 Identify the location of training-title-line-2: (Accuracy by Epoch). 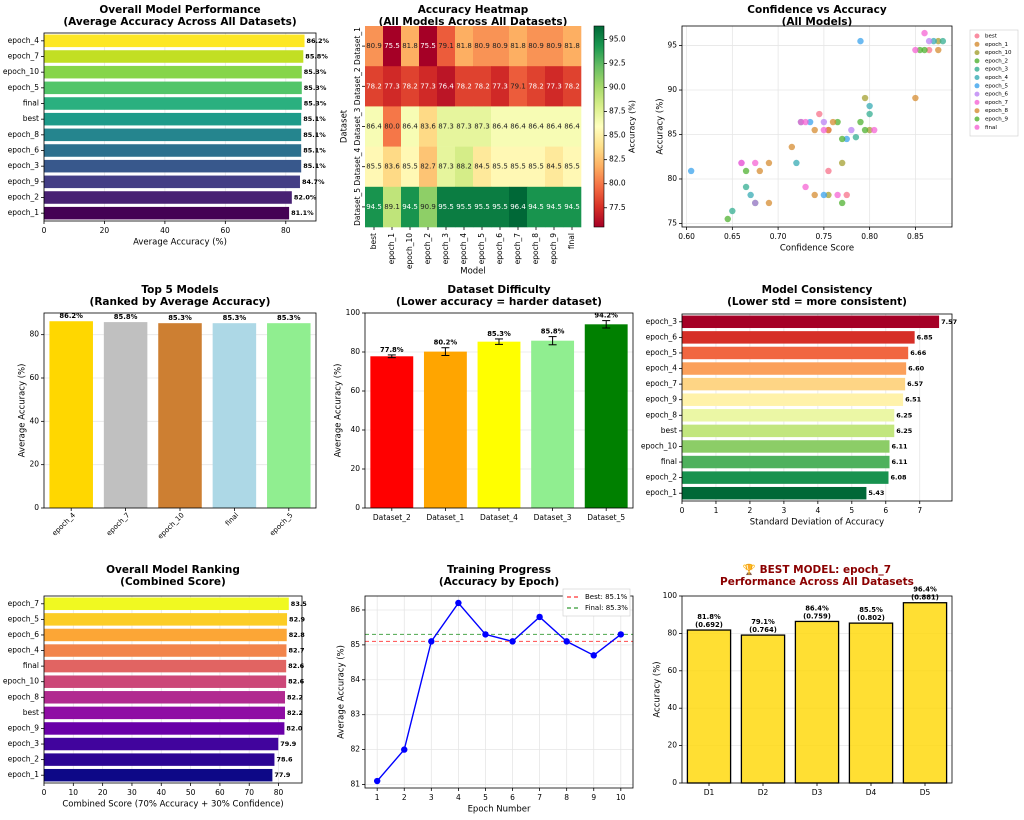
(499, 582).